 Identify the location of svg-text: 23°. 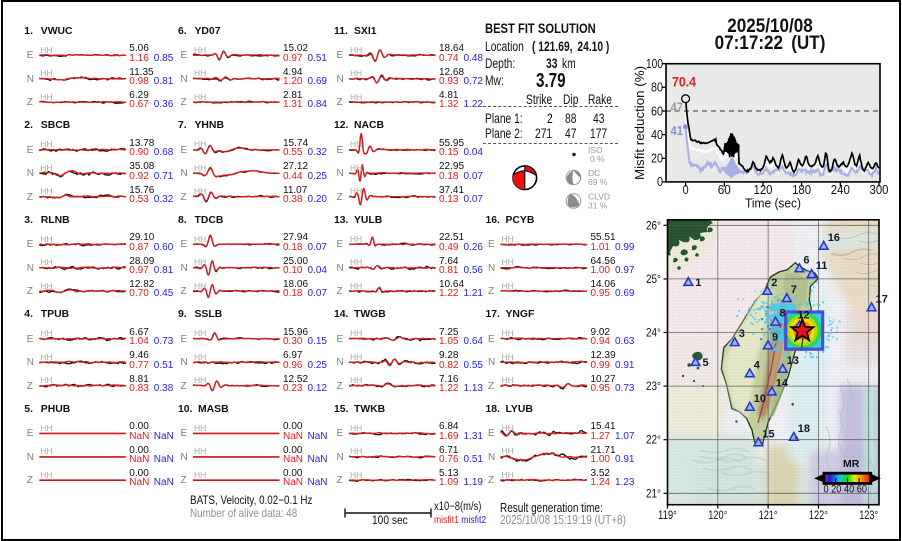
(653, 386).